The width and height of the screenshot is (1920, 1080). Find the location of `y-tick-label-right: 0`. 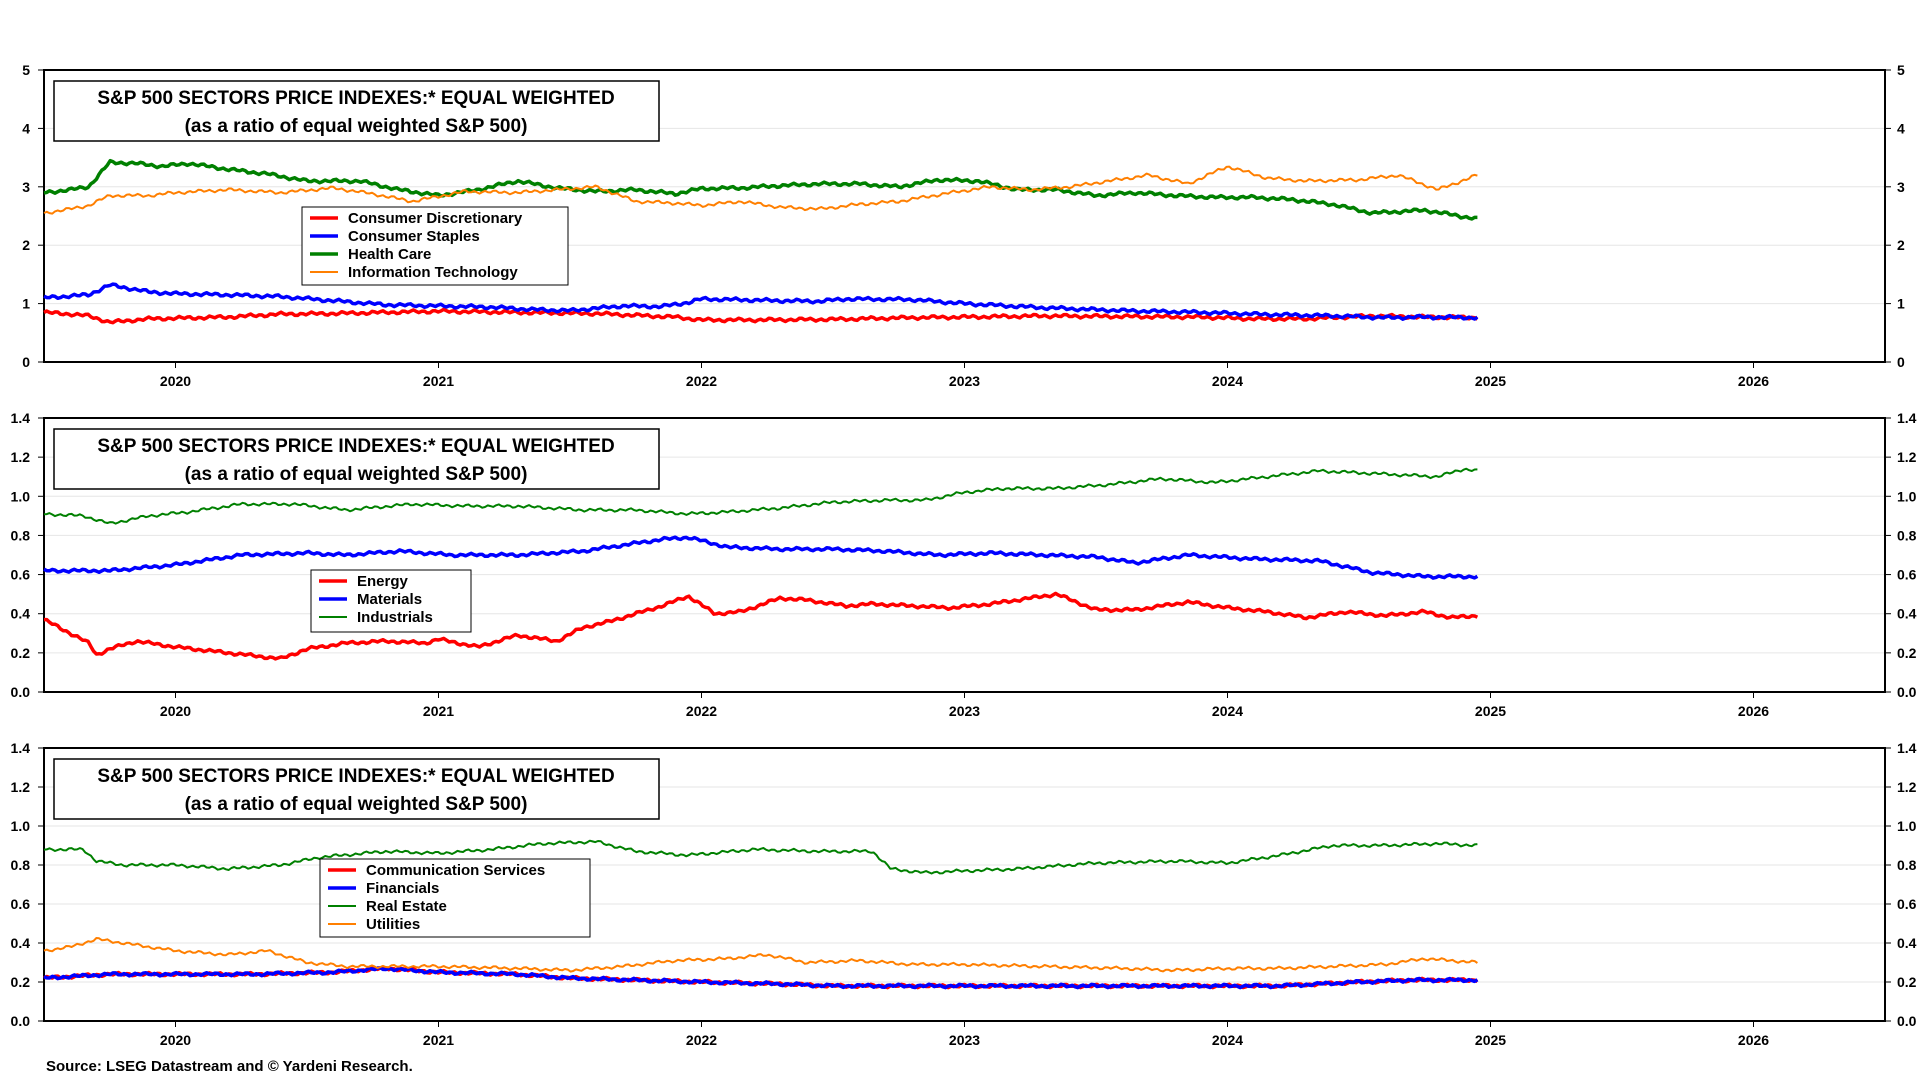

y-tick-label-right: 0 is located at coordinates (1901, 362).